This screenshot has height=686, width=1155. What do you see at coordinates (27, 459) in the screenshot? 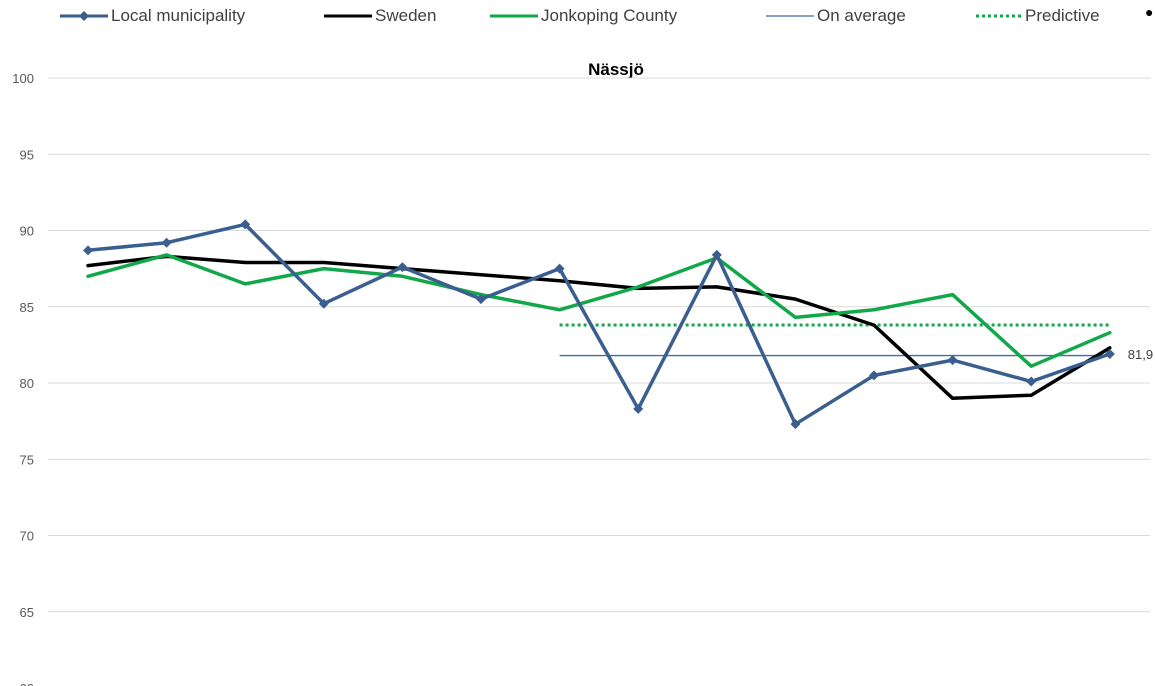
I see `y-tick-label-75: 75` at bounding box center [27, 459].